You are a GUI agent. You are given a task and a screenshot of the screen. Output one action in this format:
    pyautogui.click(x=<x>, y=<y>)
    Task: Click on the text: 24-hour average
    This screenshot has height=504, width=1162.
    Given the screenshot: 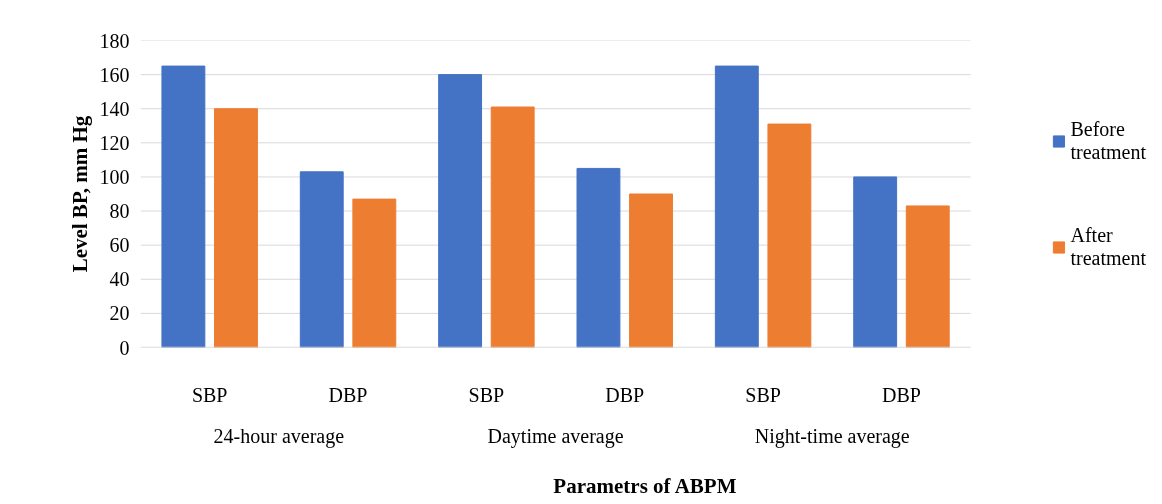 What is the action you would take?
    pyautogui.click(x=279, y=436)
    